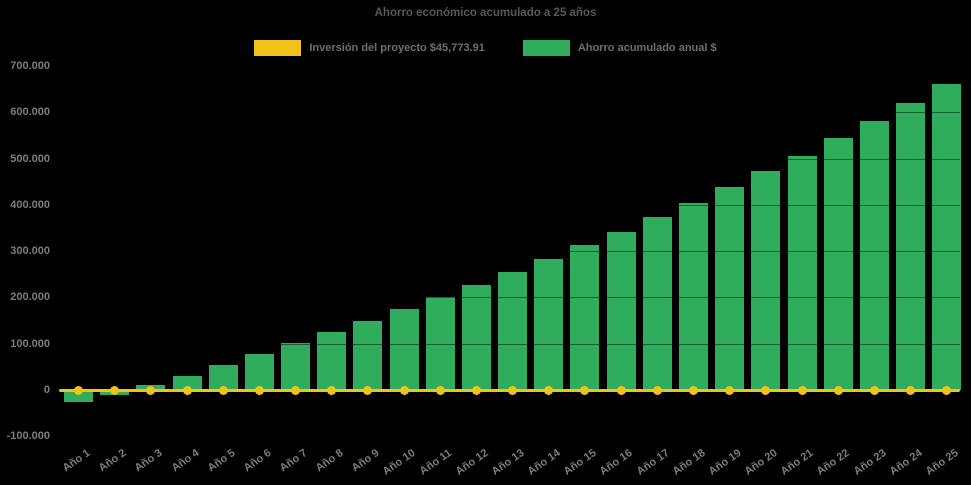  I want to click on x-label-year-13: Año 13, so click(508, 462).